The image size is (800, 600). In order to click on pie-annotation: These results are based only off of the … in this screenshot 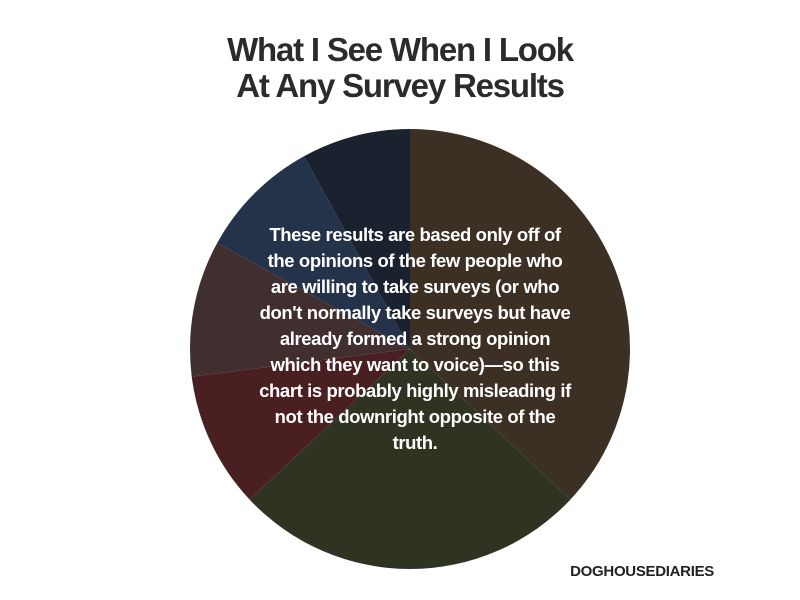, I will do `click(415, 338)`.